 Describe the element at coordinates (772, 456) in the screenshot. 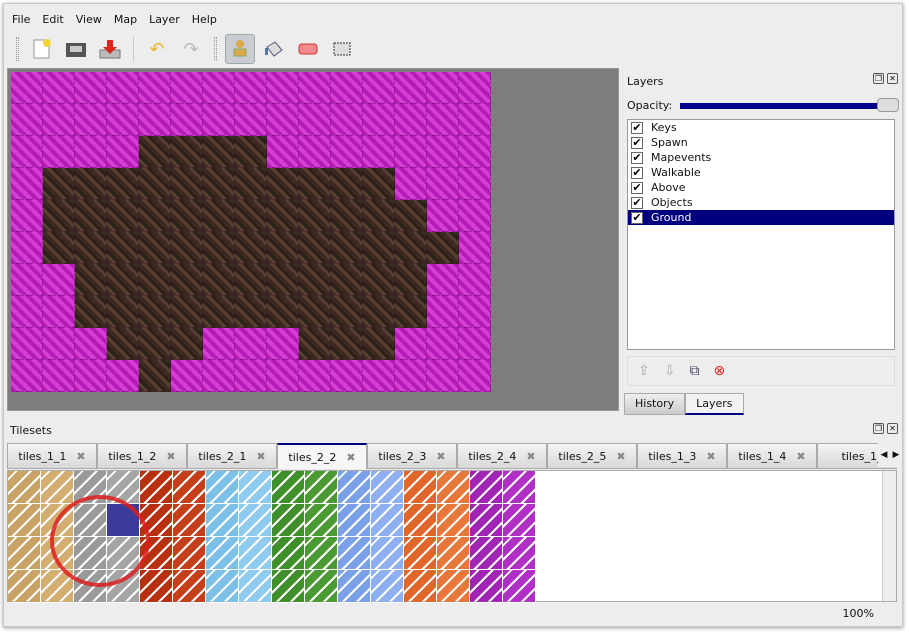

I see `tab-tiles_1_4: tiles_1_4 ✖` at that location.